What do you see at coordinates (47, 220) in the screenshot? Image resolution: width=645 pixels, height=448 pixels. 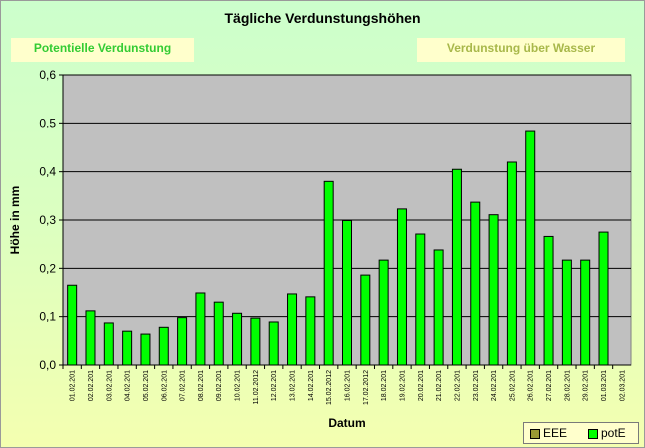 I see `y-tick-label: 0,3` at bounding box center [47, 220].